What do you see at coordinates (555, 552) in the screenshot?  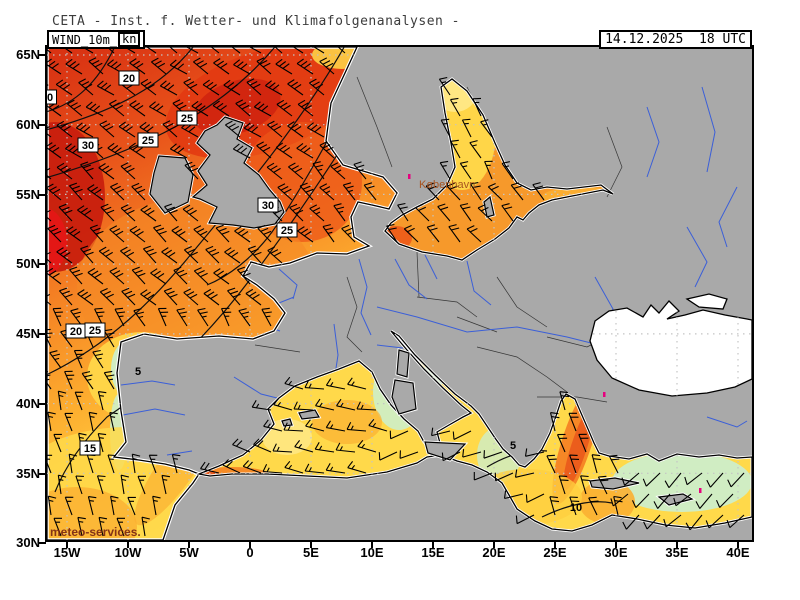 I see `lon-axis-label: 25E` at bounding box center [555, 552].